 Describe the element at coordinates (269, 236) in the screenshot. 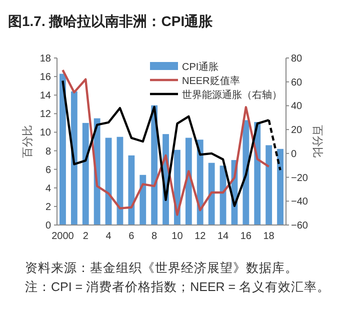

I see `x-tick-label: 18` at that location.